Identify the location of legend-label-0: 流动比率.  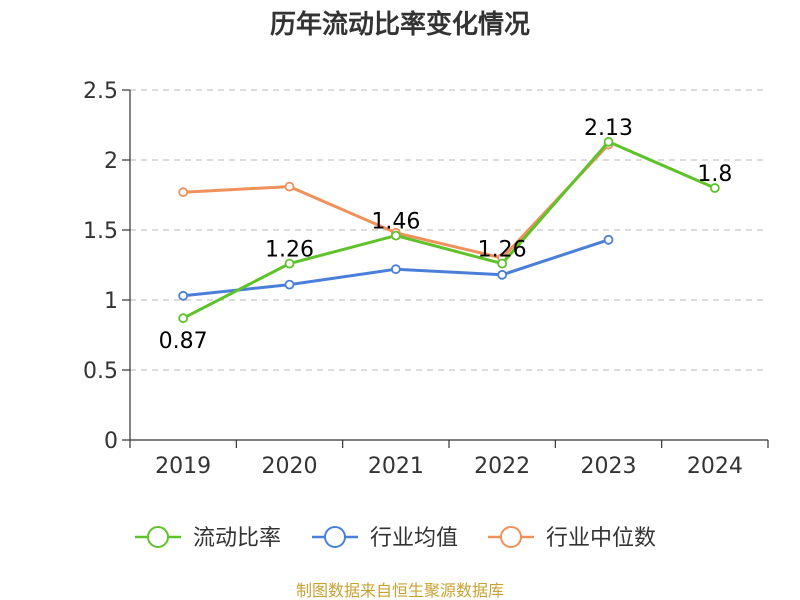
(237, 538).